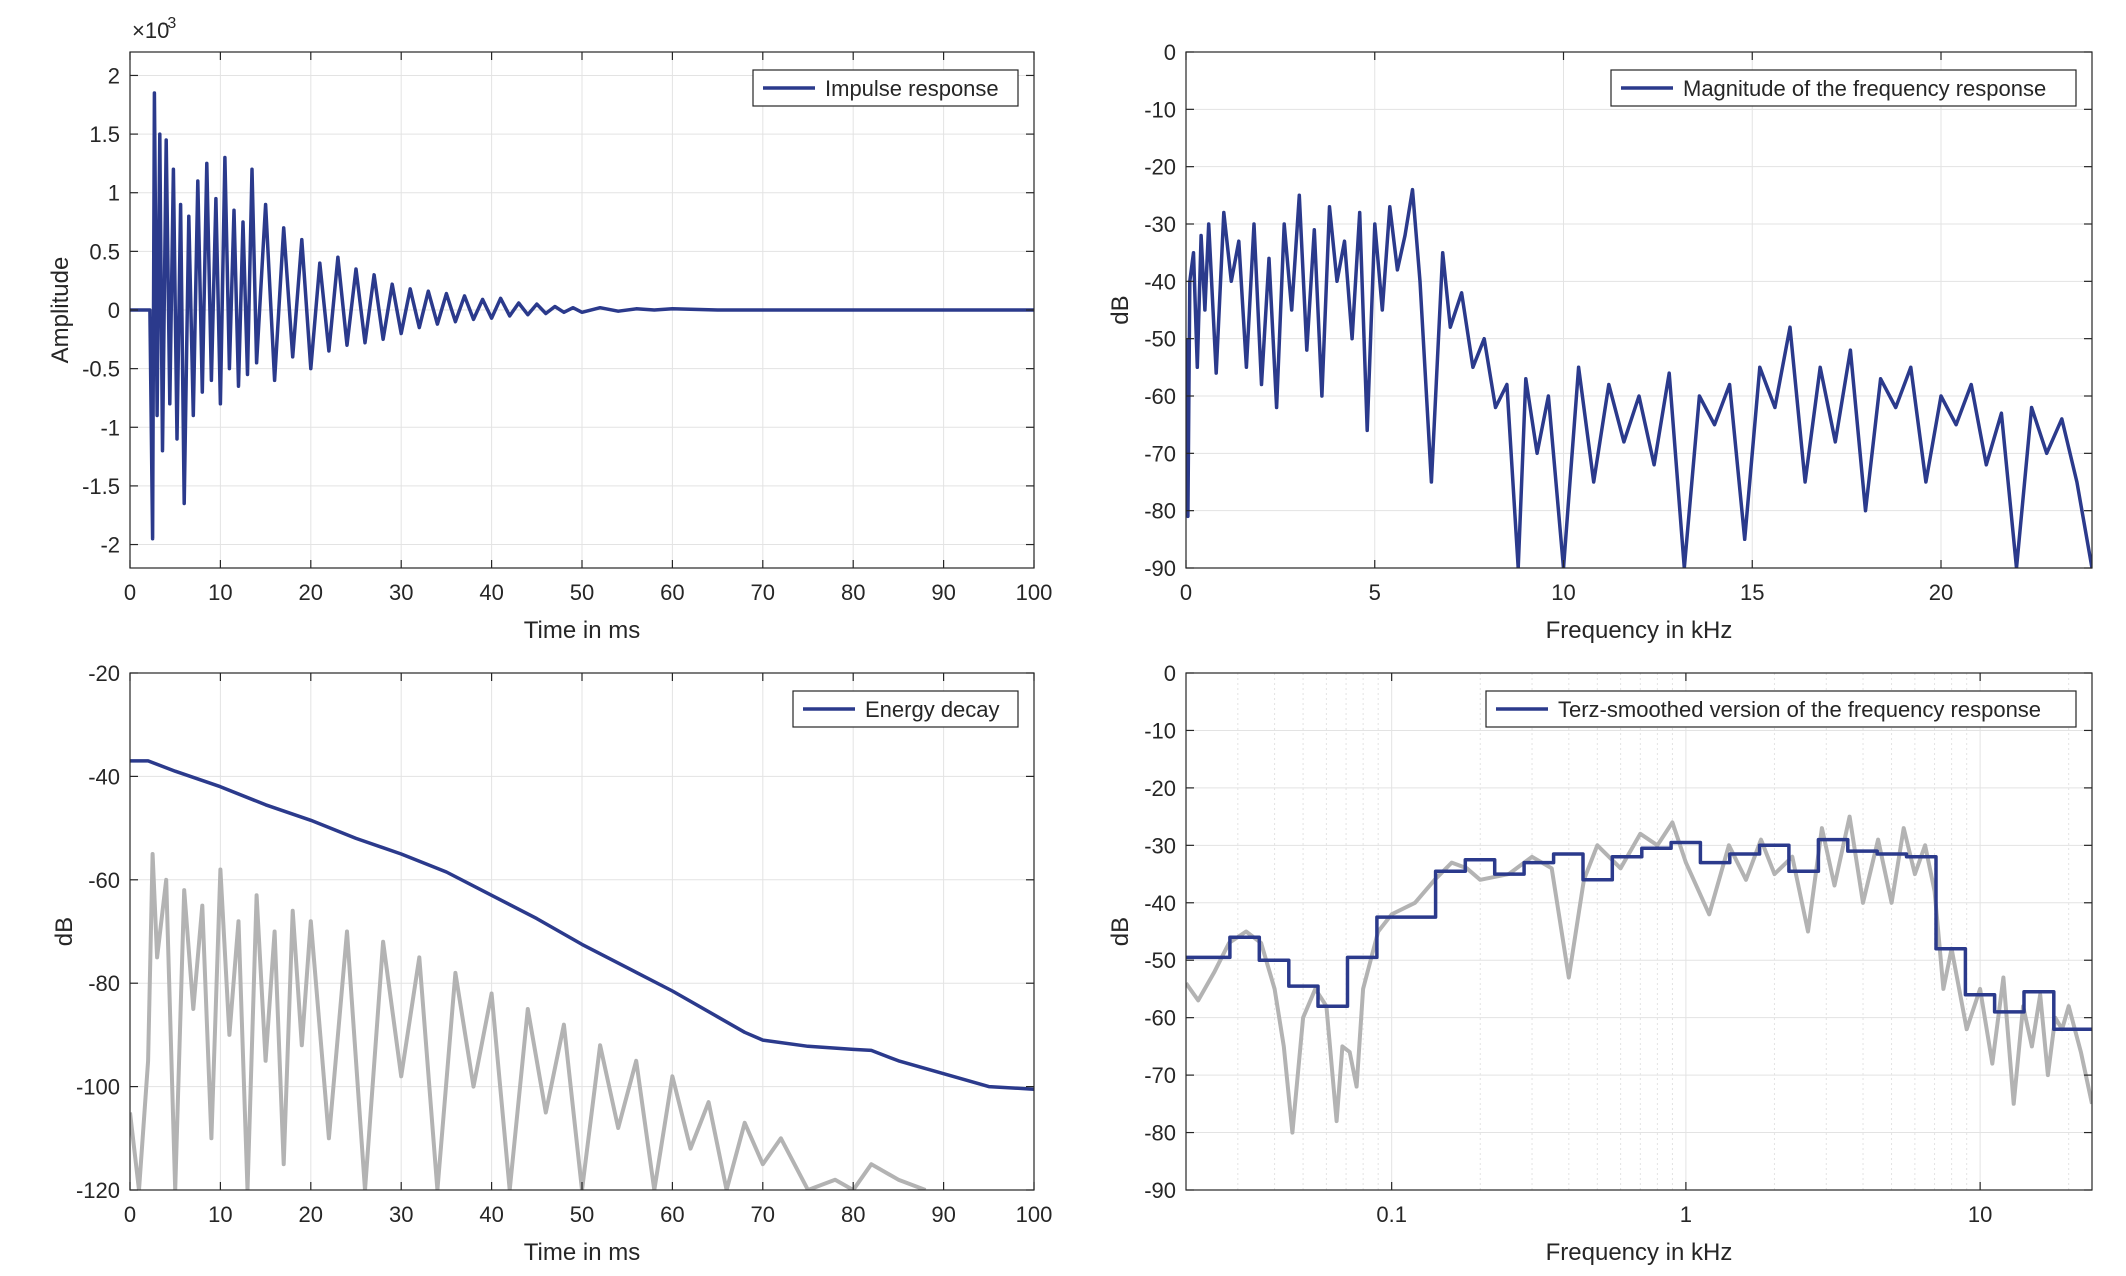 This screenshot has height=1276, width=2126. Describe the element at coordinates (101, 369) in the screenshot. I see `y-tick-label: -0.5` at that location.